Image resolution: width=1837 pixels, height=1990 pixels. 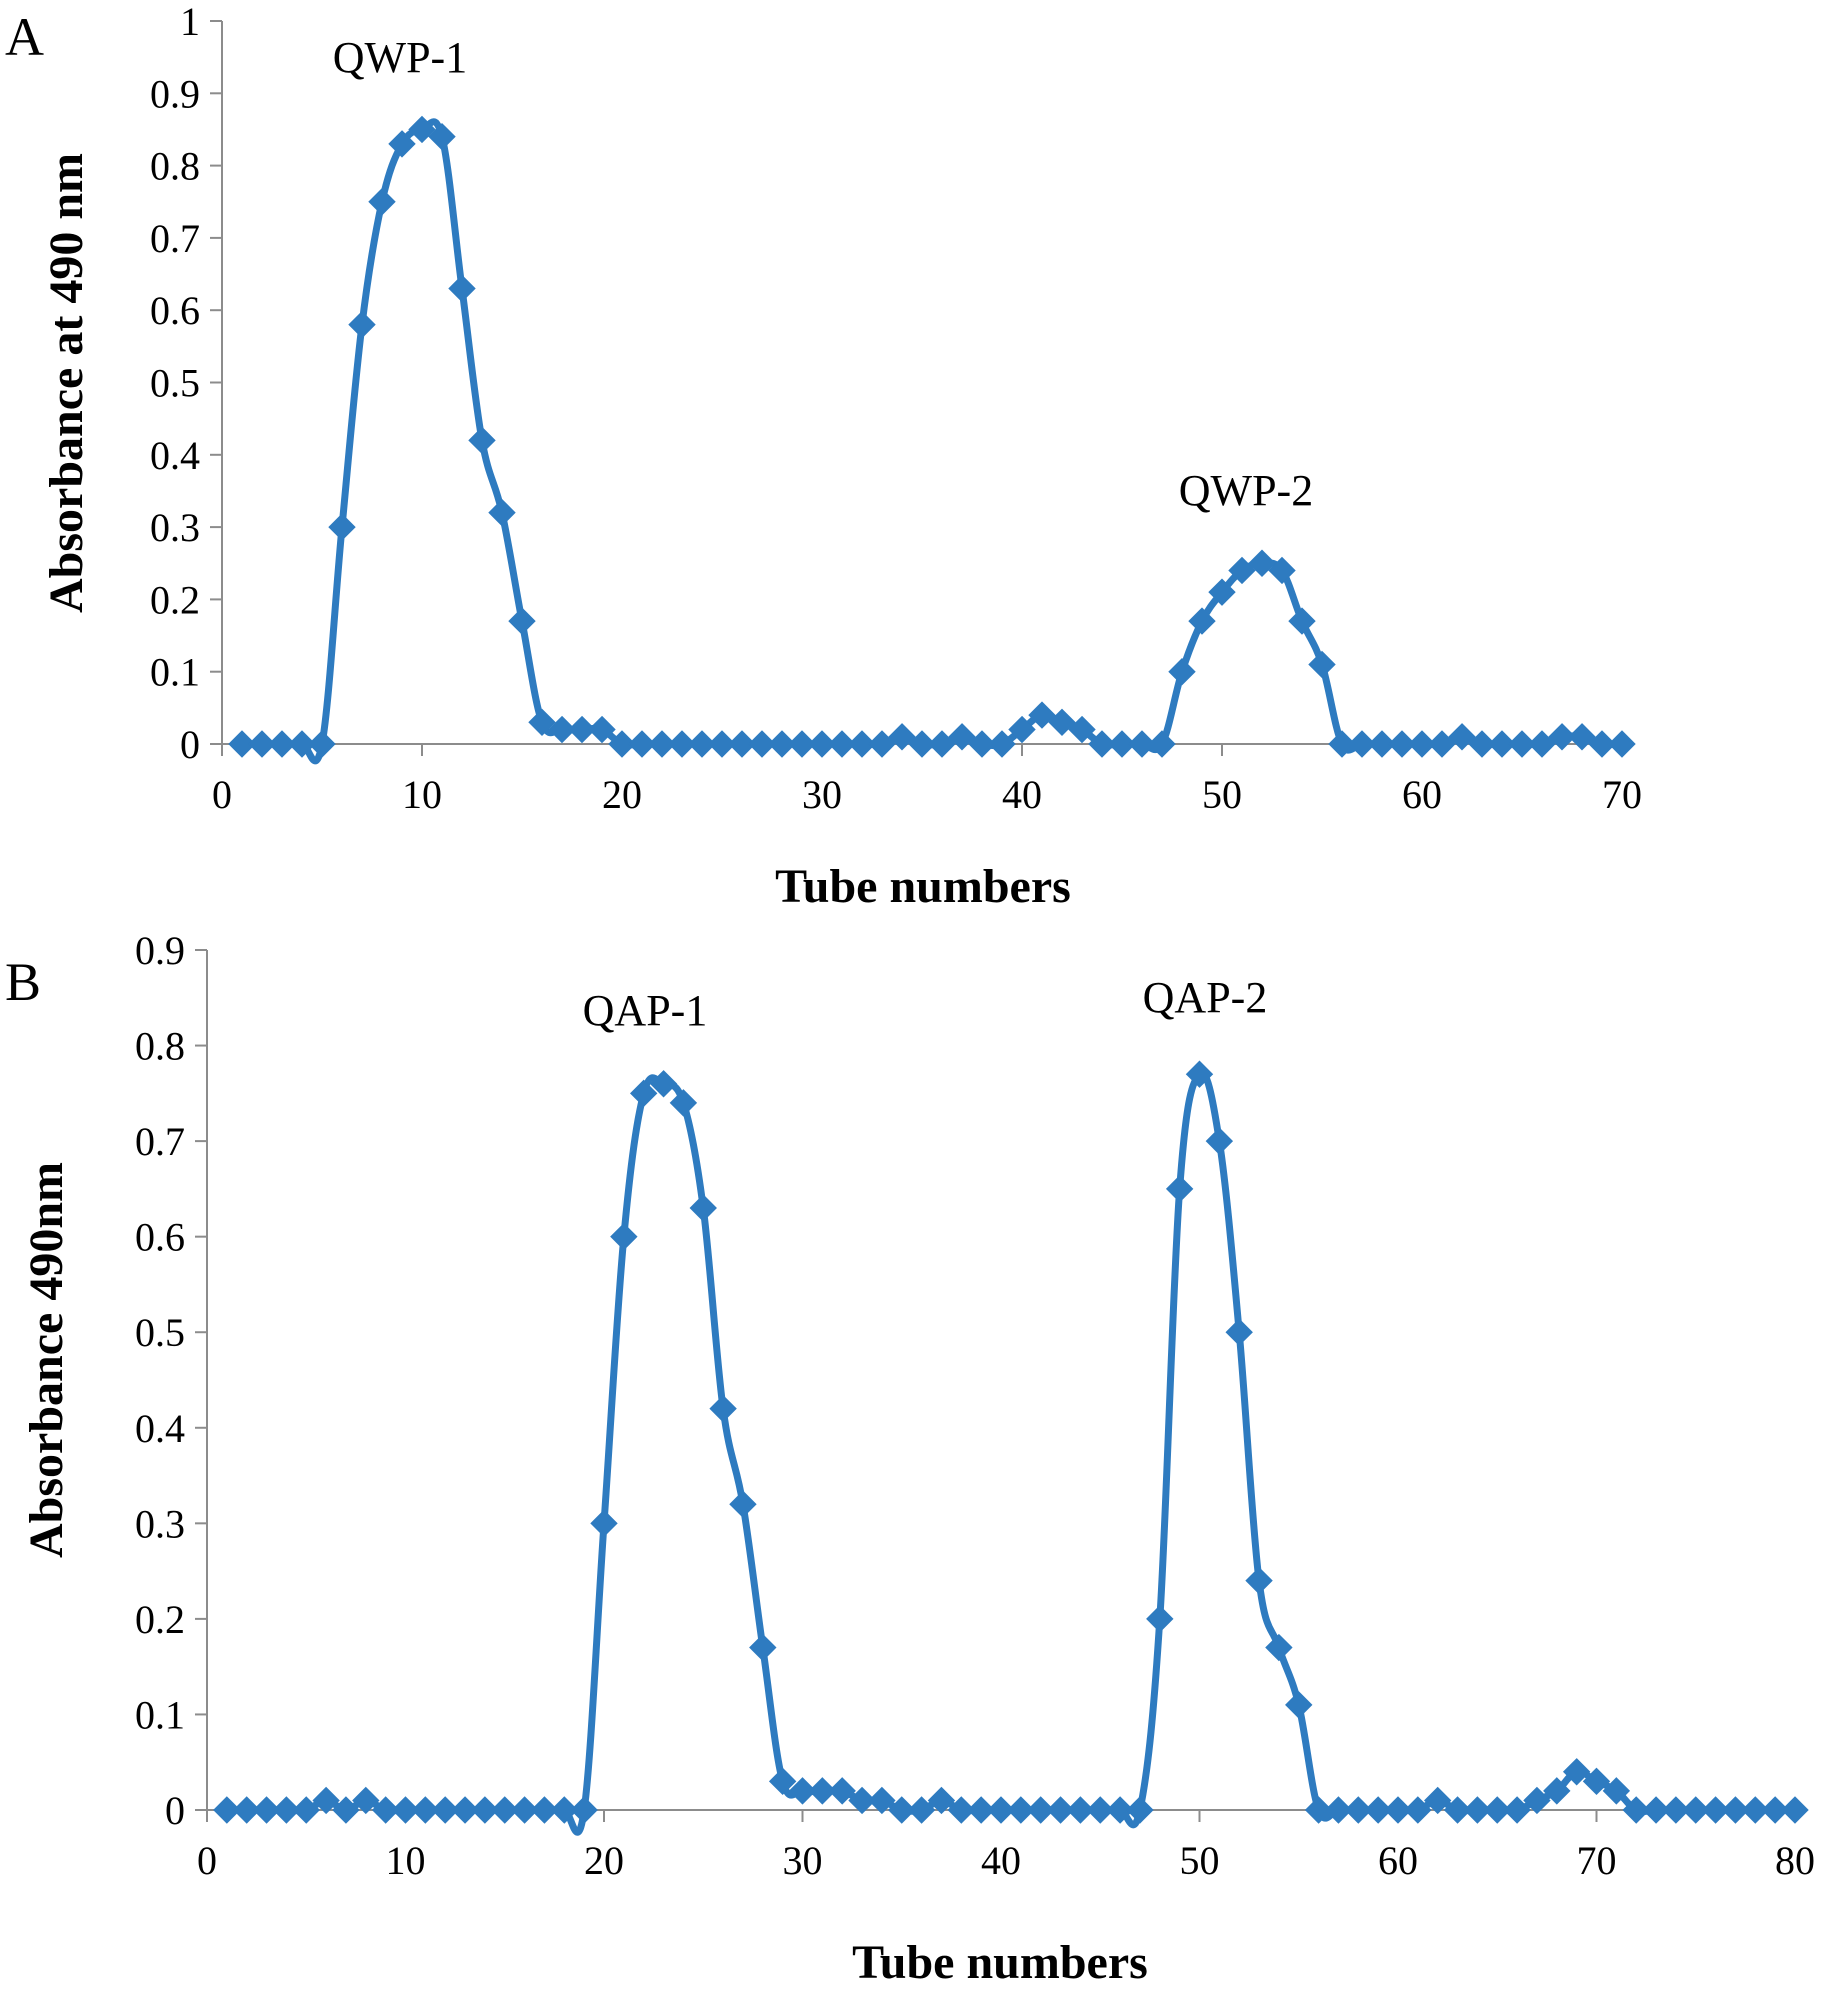 I want to click on x-axis-title-b: Tube numbers, so click(x=1000, y=1962).